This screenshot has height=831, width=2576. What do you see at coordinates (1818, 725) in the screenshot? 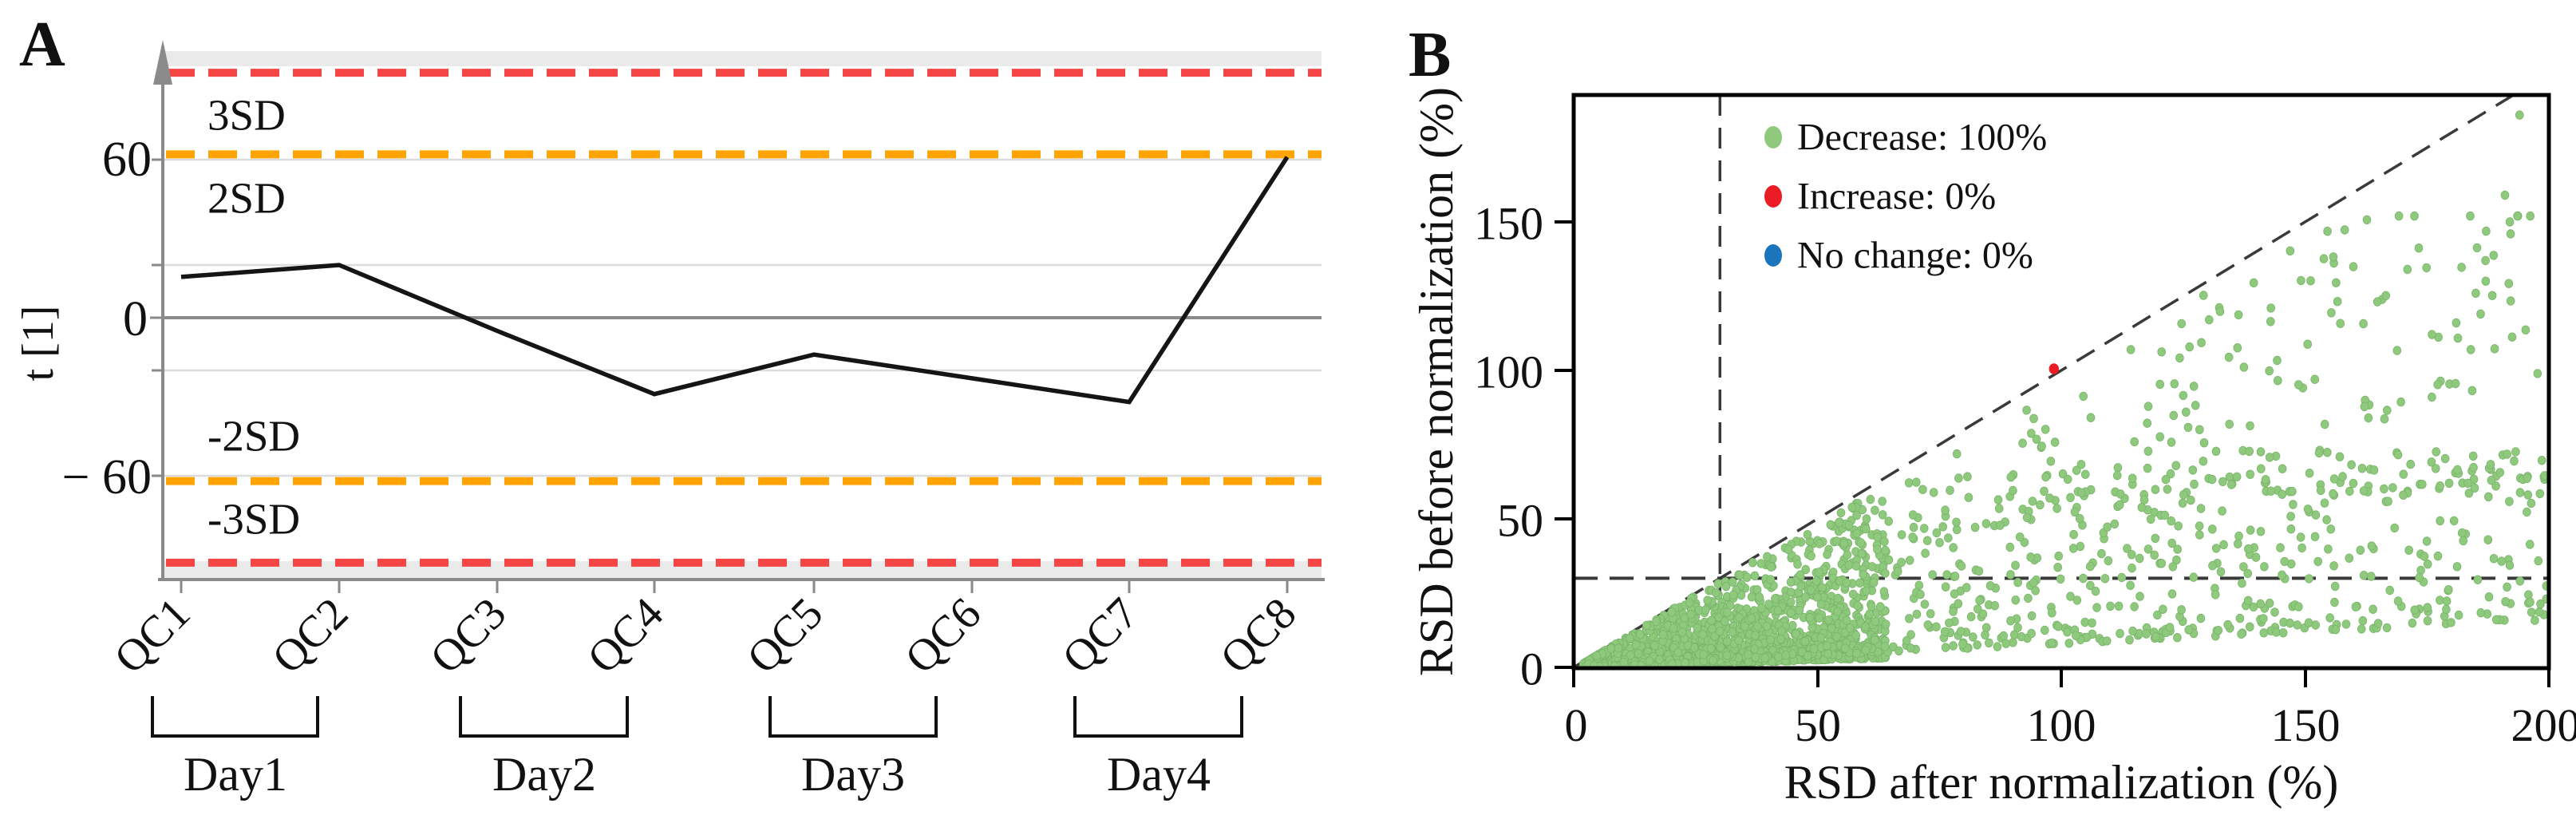
I see `panel-b-xtick-50: 50` at bounding box center [1818, 725].